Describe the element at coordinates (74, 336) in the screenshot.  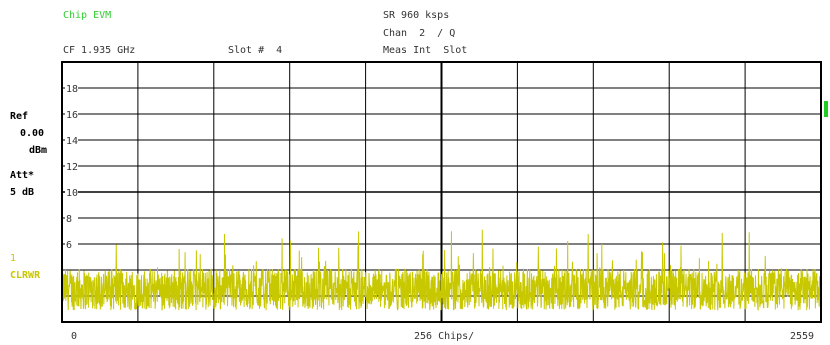
I see `x-tick-label-start: 0` at that location.